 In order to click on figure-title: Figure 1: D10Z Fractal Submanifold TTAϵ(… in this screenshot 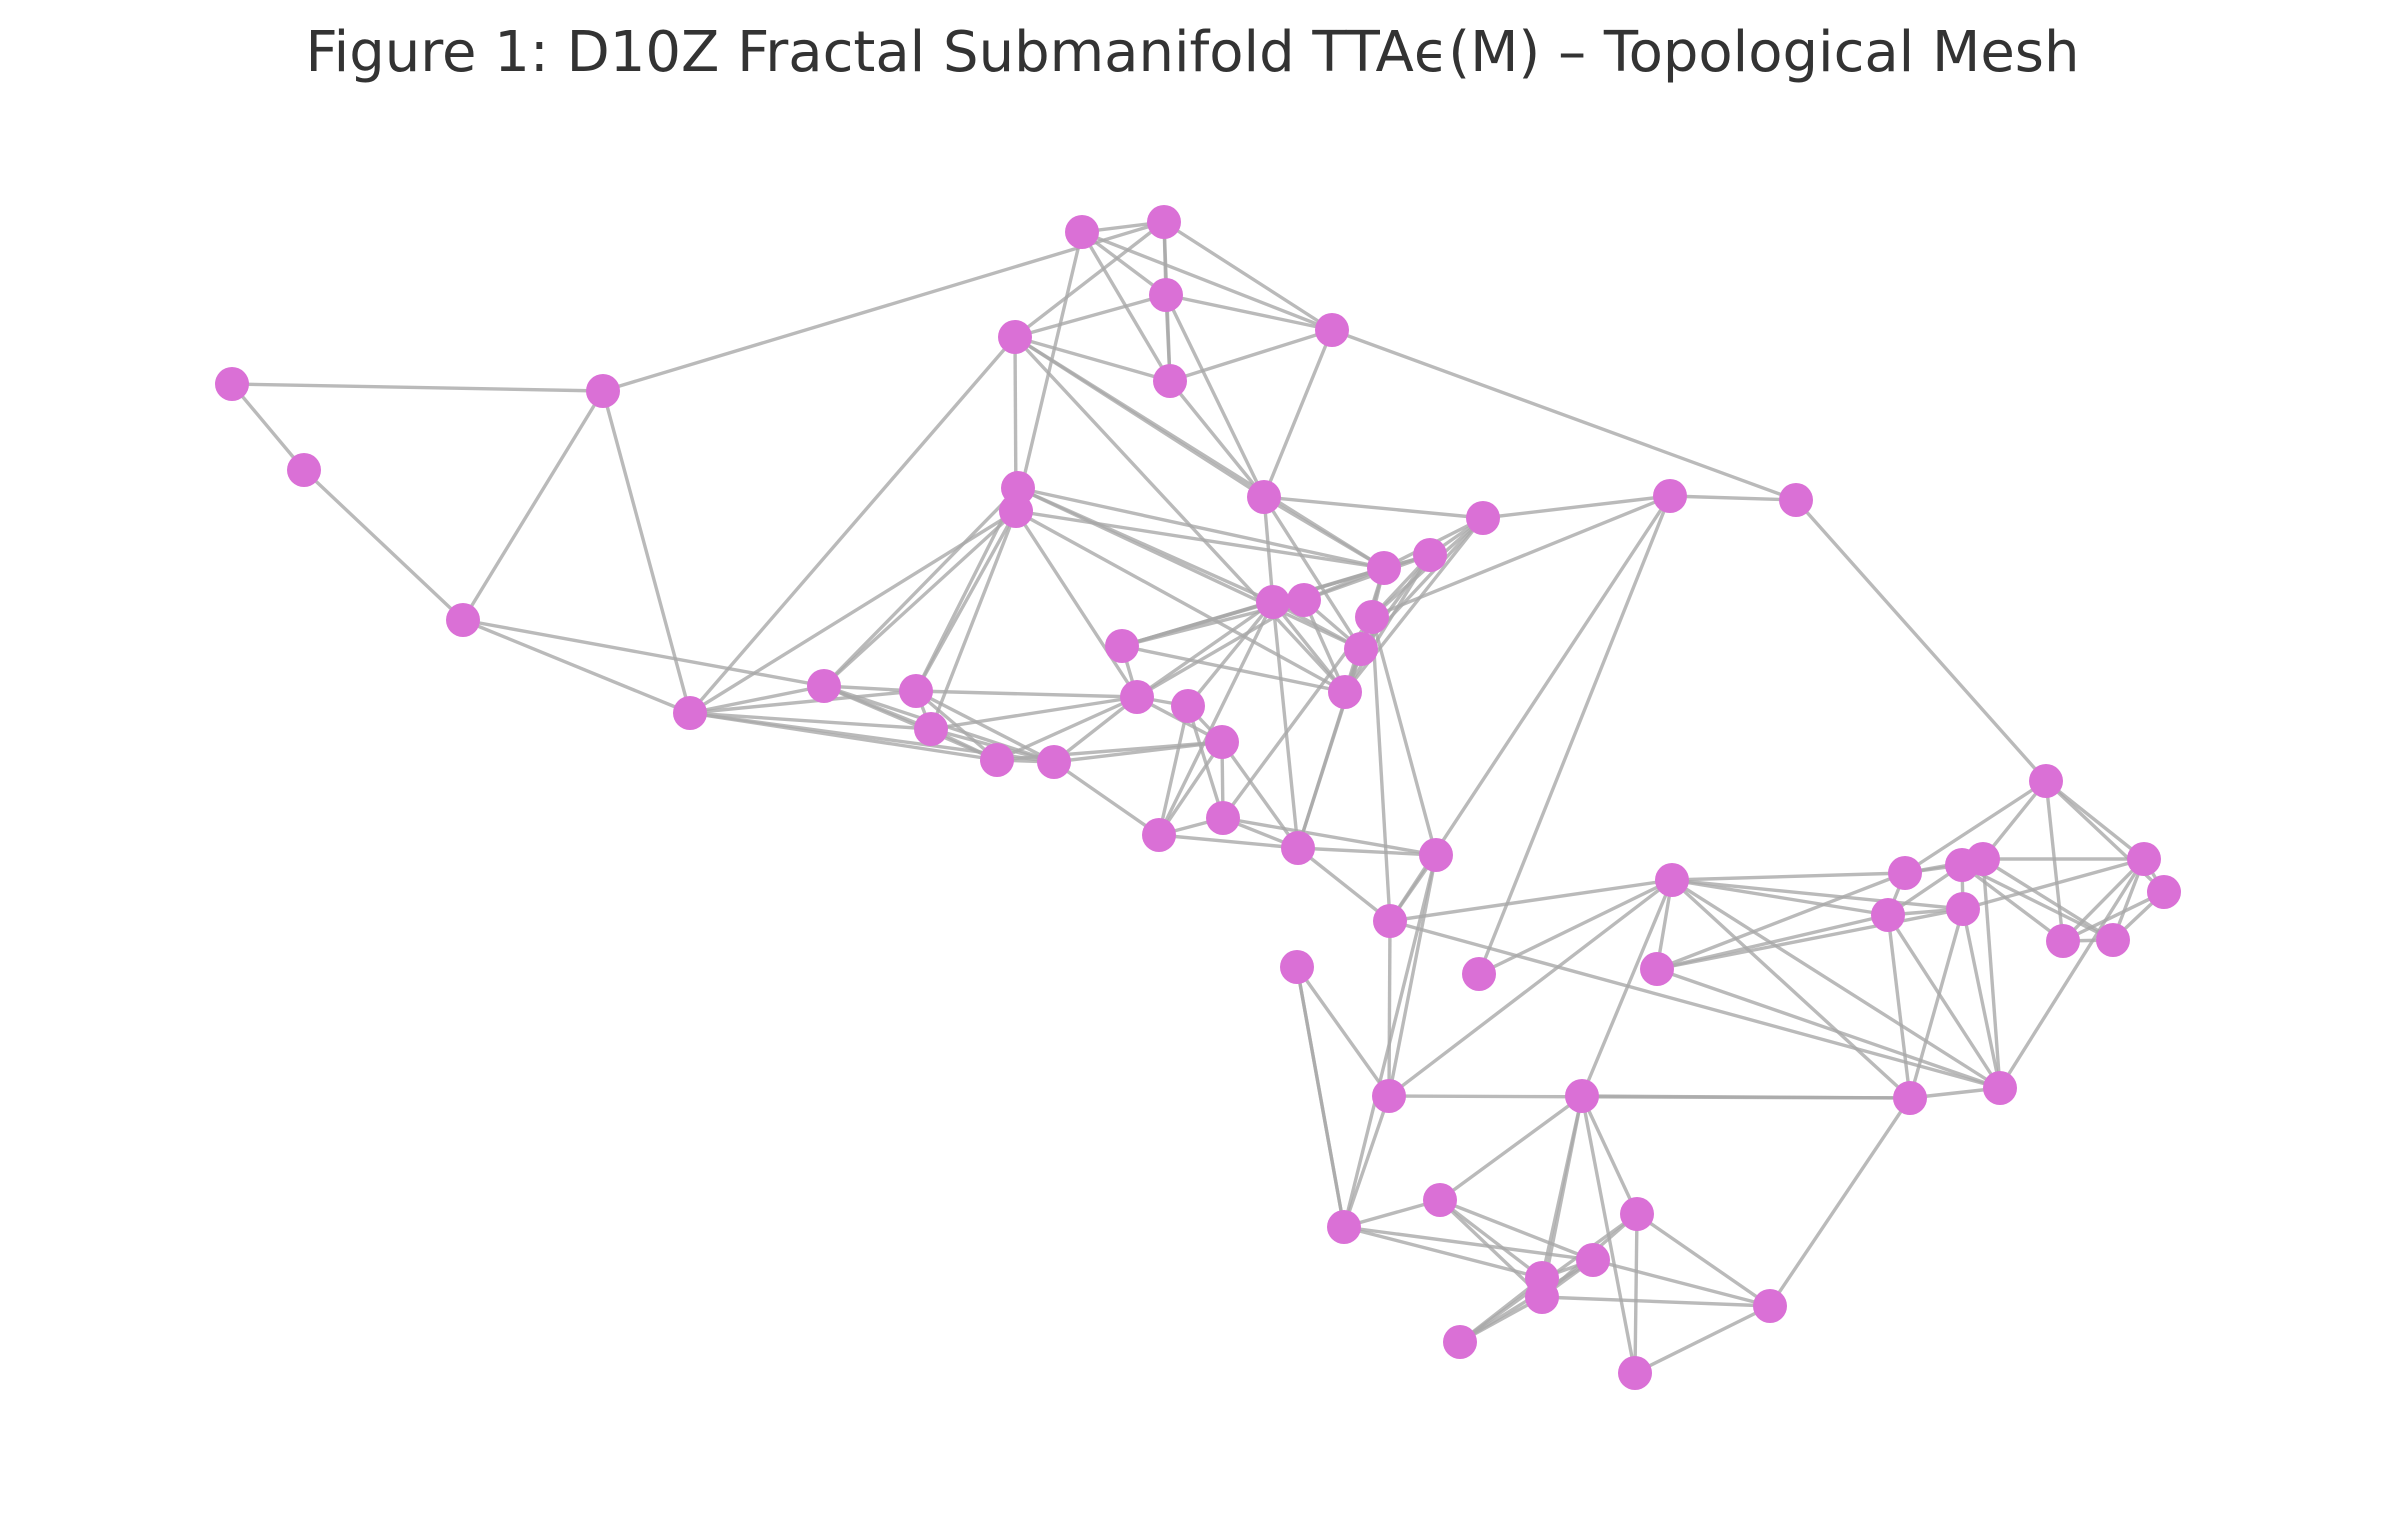, I will do `click(1192, 52)`.